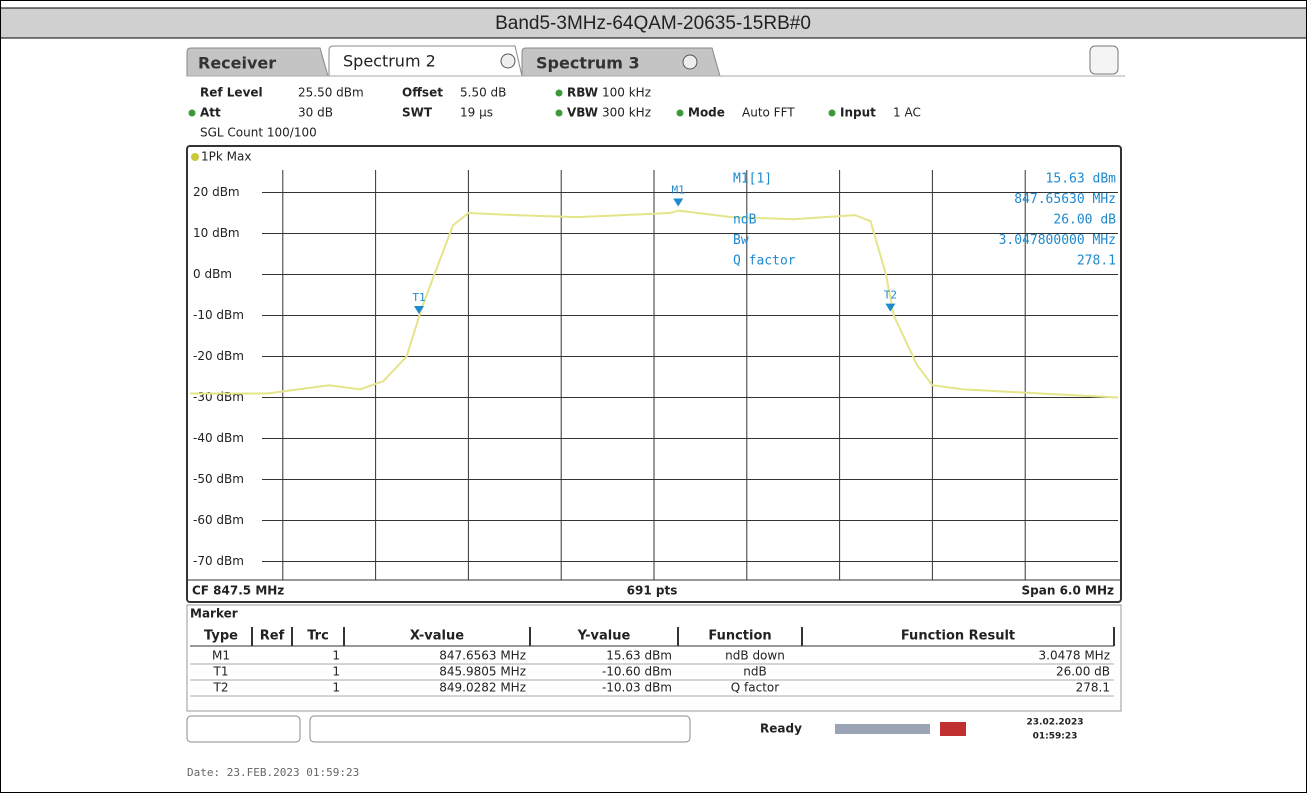  I want to click on table-cell: -10.60 dBm, so click(637, 672).